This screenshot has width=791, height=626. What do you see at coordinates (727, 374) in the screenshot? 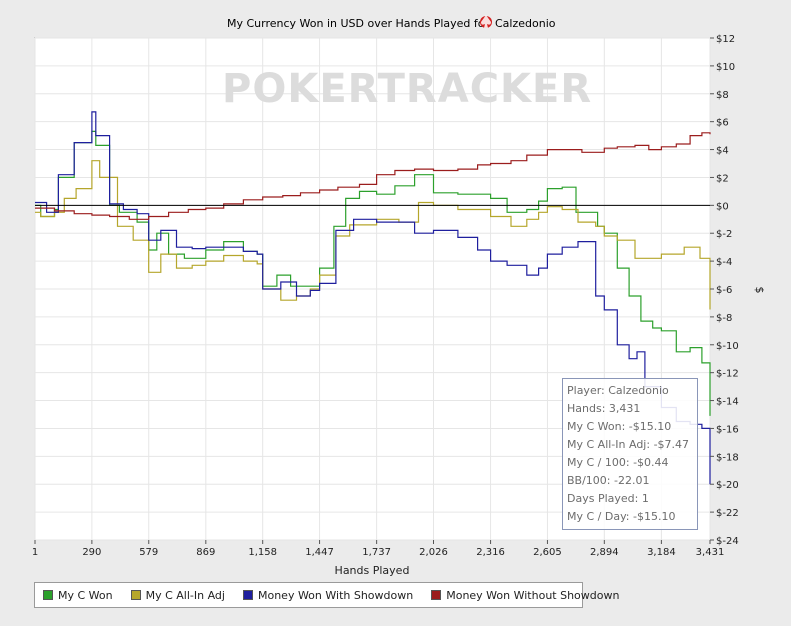
I see `y-tick-label: $-12` at bounding box center [727, 374].